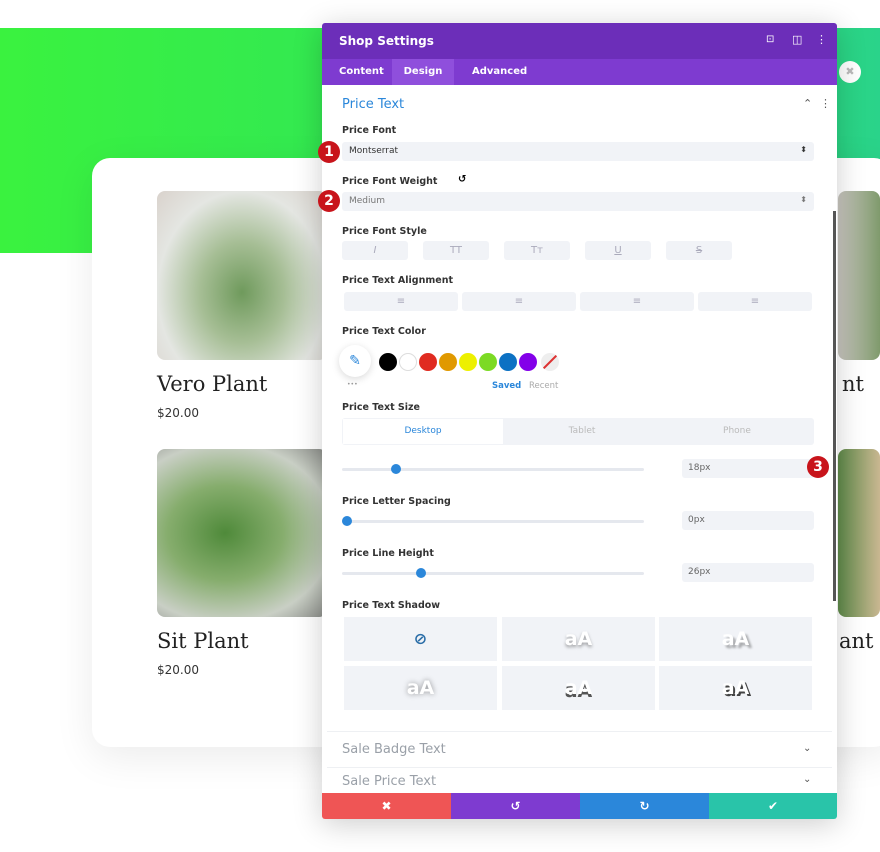  I want to click on product-title: Vero Plant, so click(212, 384).